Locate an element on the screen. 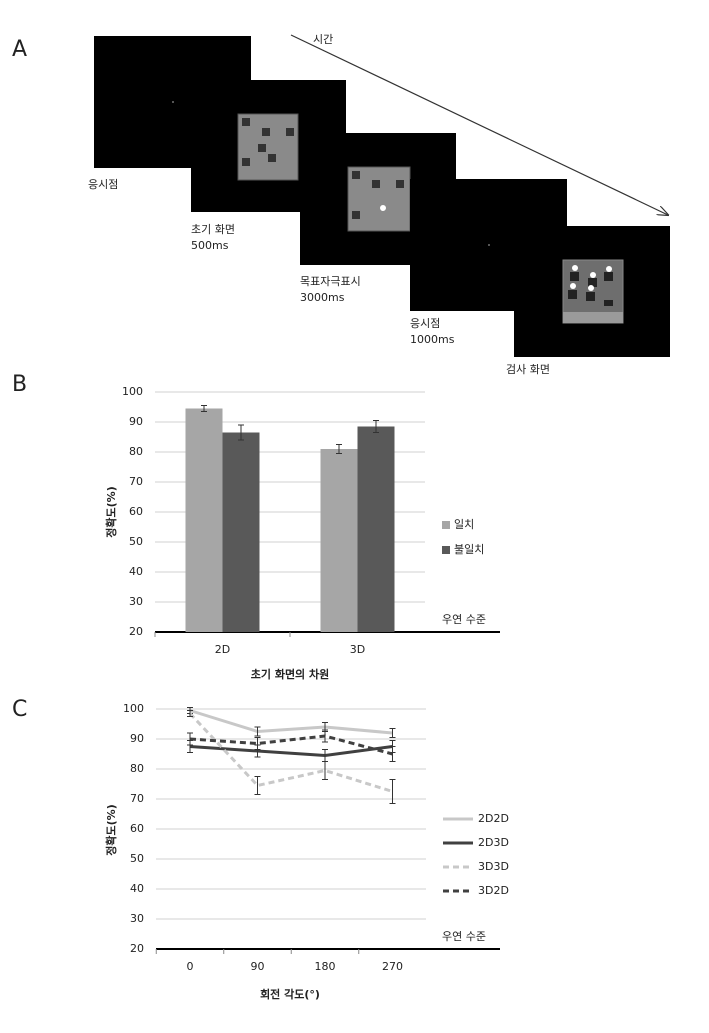 The height and width of the screenshot is (1033, 709). legend-label: 3D2D is located at coordinates (493, 890).